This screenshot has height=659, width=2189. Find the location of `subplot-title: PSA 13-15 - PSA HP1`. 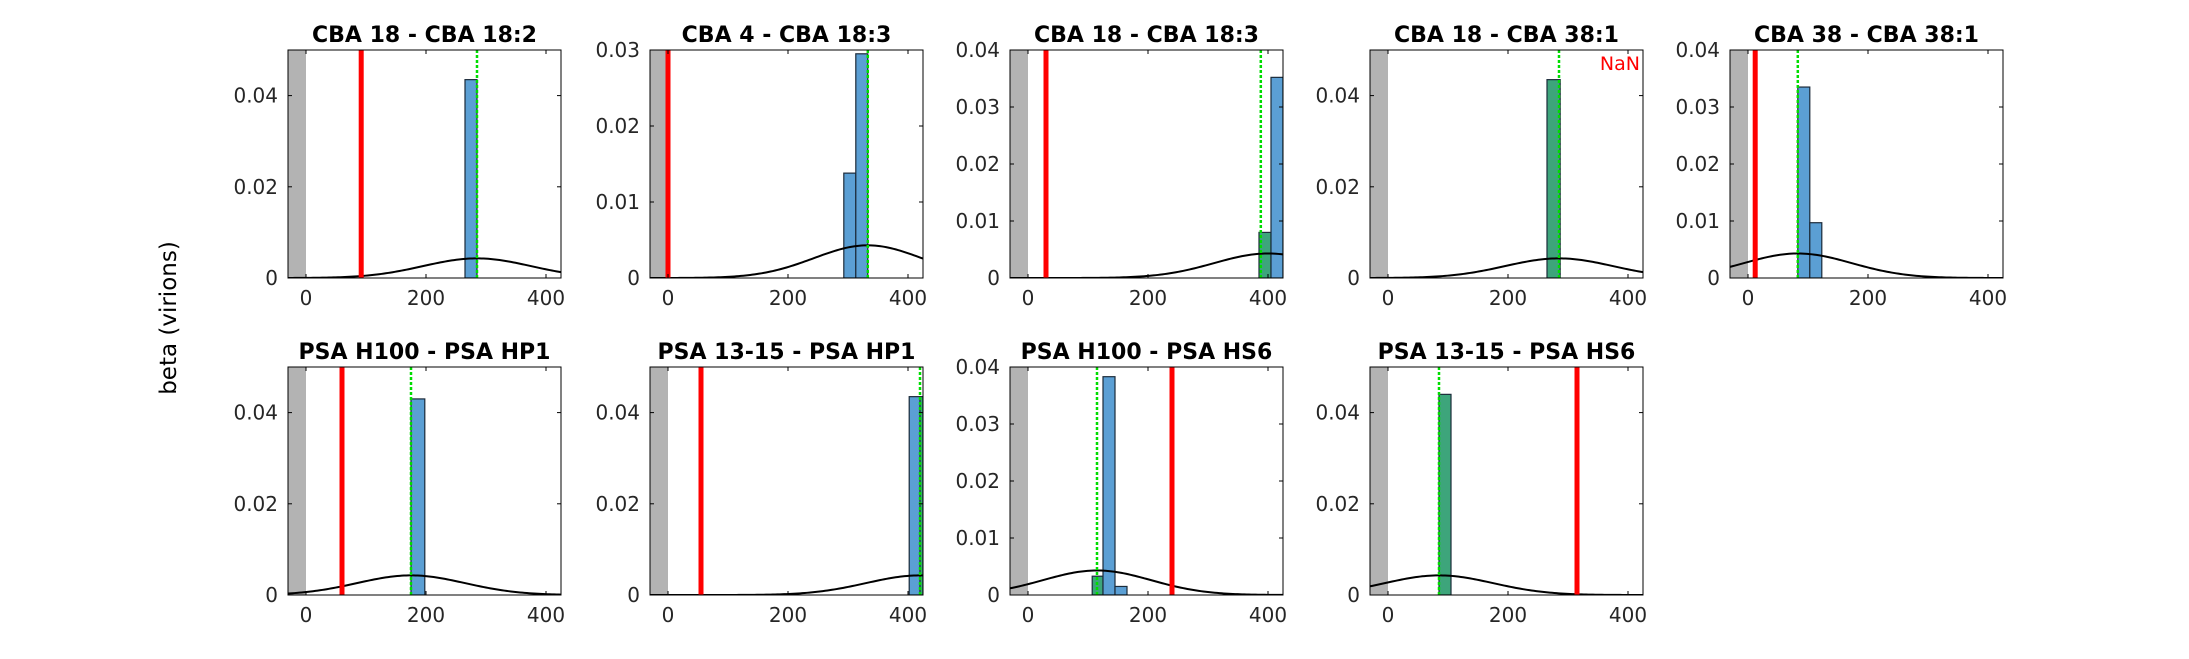

subplot-title: PSA 13-15 - PSA HP1 is located at coordinates (787, 352).